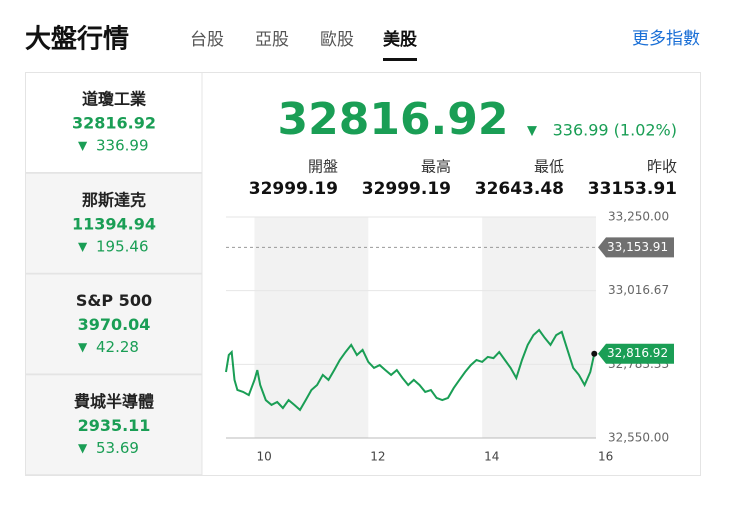  What do you see at coordinates (263, 457) in the screenshot?
I see `x-tick-label: 10` at bounding box center [263, 457].